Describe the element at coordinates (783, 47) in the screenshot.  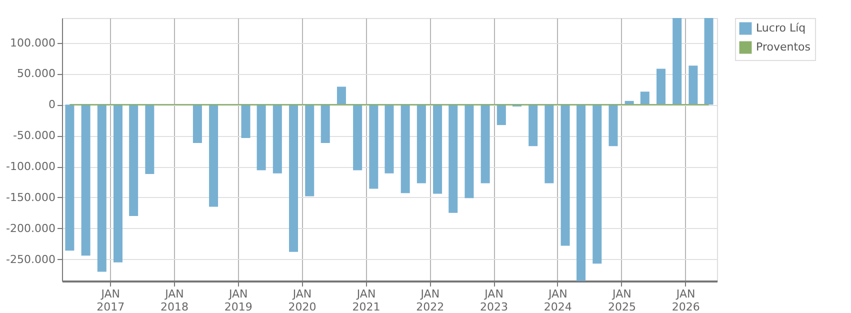
I see `legend-label: Proventos` at that location.